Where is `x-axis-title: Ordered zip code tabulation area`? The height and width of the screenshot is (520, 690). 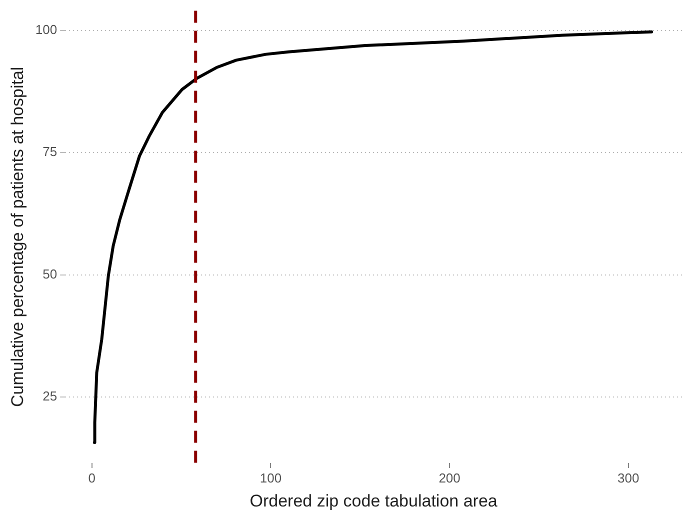
x-axis-title: Ordered zip code tabulation area is located at coordinates (374, 500).